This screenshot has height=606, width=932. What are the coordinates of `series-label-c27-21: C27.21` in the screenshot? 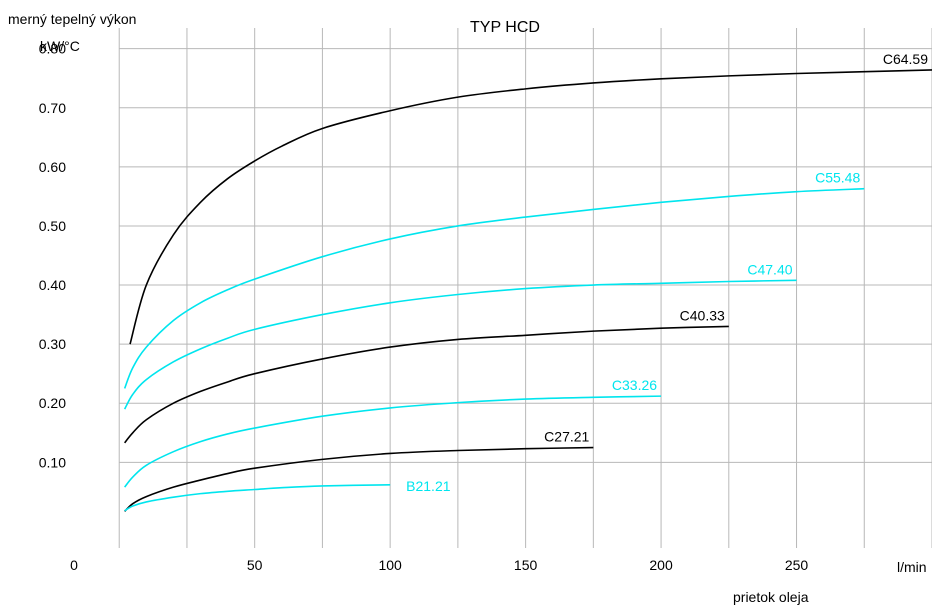 It's located at (566, 437).